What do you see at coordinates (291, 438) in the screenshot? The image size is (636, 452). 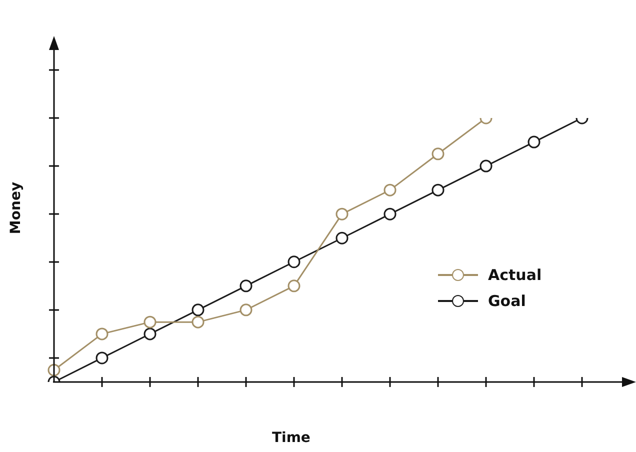 I see `x-axis-title: Time` at bounding box center [291, 438].